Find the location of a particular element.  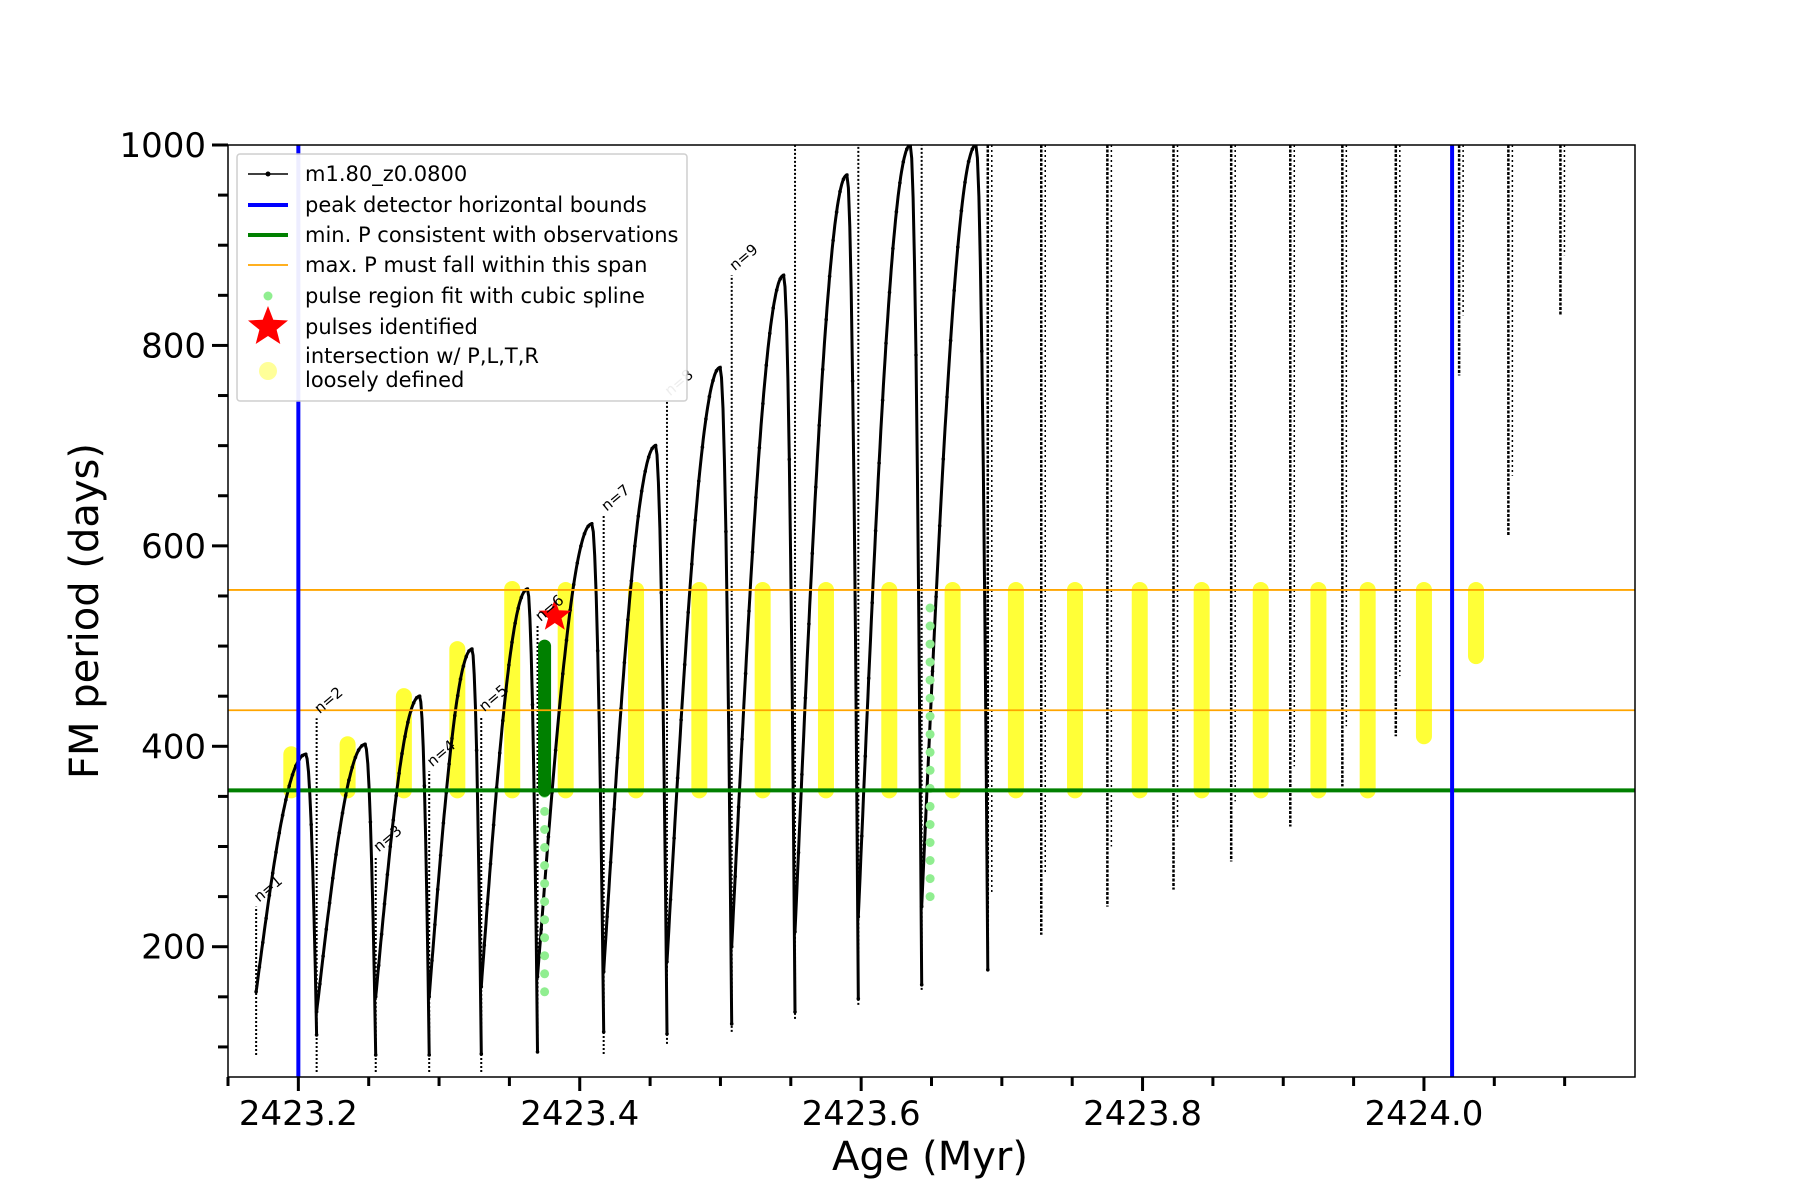

pulse-label-2: n=2 is located at coordinates (329, 700).